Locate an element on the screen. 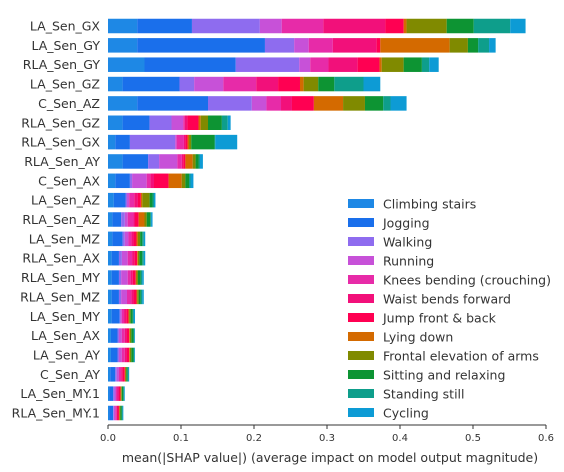  bar-rla-sen-gx-jump-front-back is located at coordinates (186, 142).